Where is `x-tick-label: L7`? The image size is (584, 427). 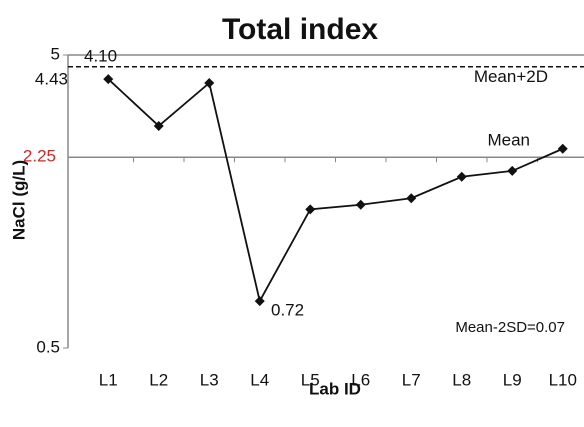
x-tick-label: L7 is located at coordinates (411, 379).